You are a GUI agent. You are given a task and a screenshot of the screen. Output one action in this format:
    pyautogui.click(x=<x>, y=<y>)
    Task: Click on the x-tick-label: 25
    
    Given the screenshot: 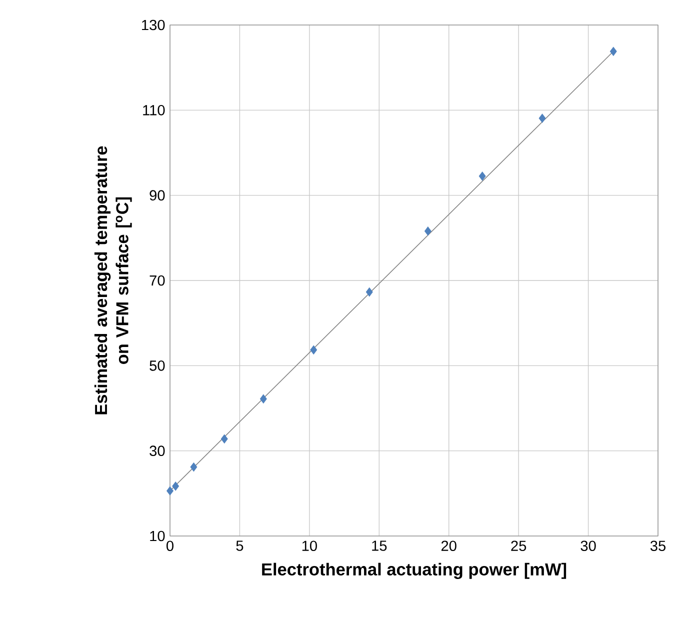 What is the action you would take?
    pyautogui.click(x=518, y=546)
    